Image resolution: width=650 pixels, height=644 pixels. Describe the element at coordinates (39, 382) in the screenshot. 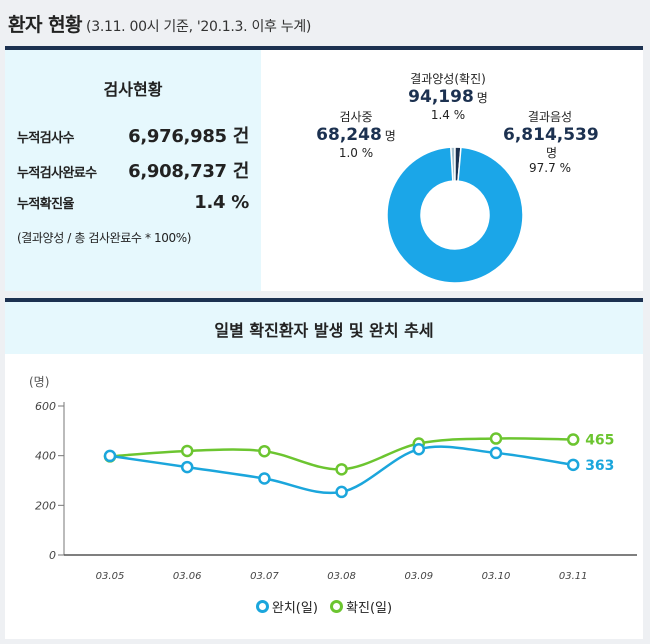

I see `y-axis-label: (명)` at that location.